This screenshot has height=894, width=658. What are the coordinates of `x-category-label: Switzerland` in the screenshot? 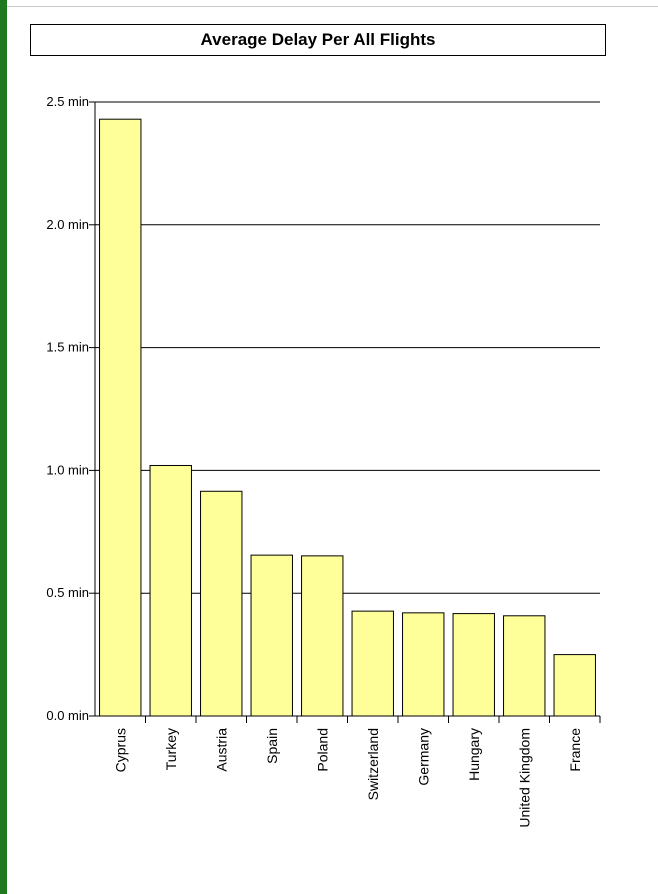 It's located at (373, 764).